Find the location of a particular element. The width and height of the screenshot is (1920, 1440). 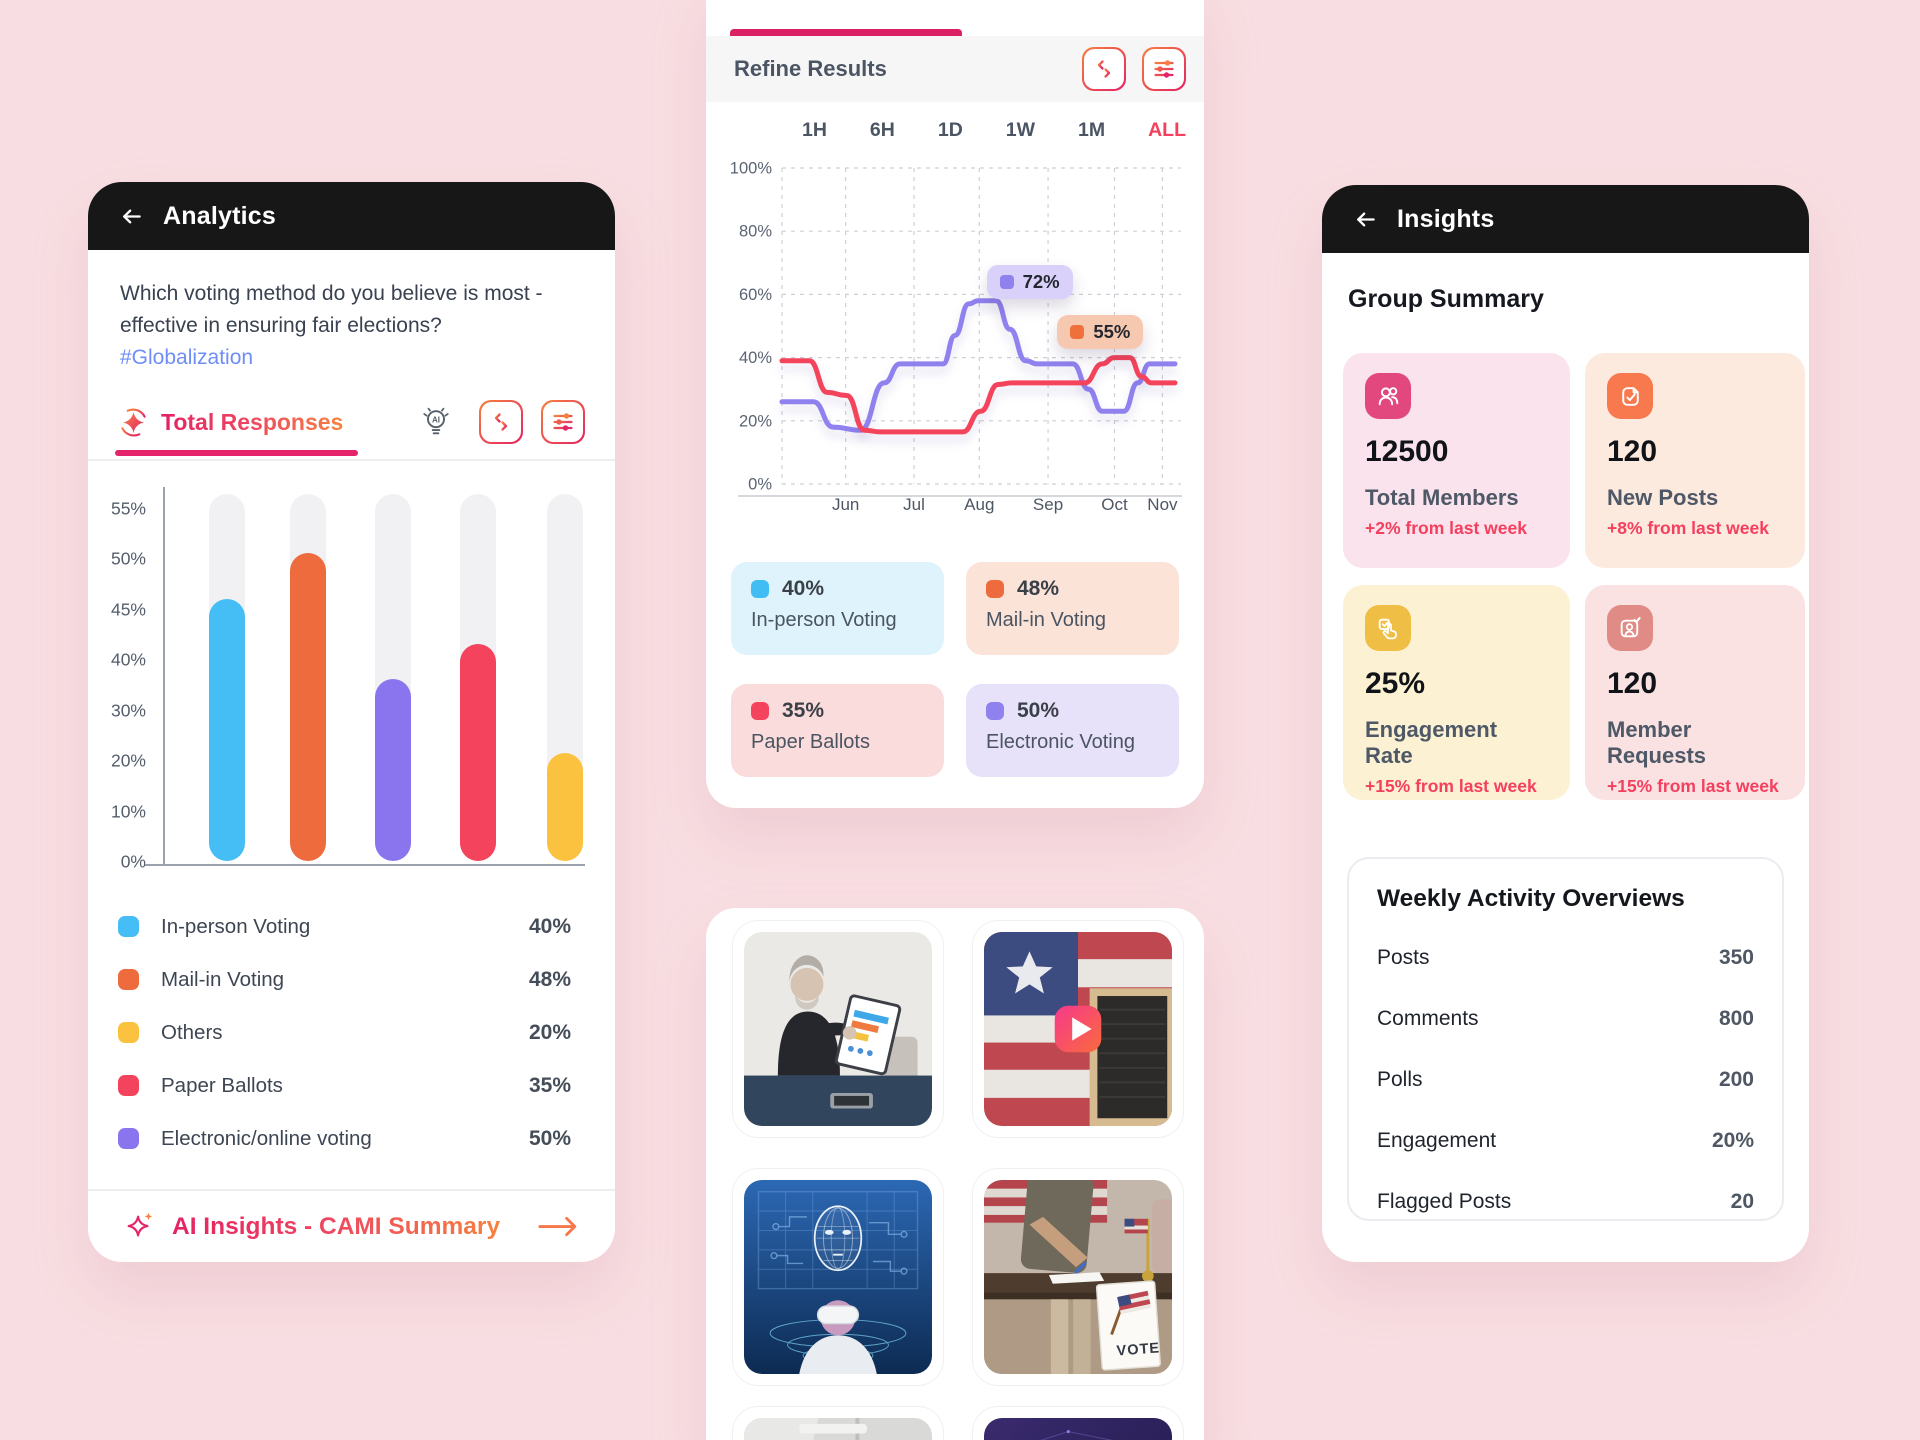

media-card-dark-network is located at coordinates (1078, 1423).